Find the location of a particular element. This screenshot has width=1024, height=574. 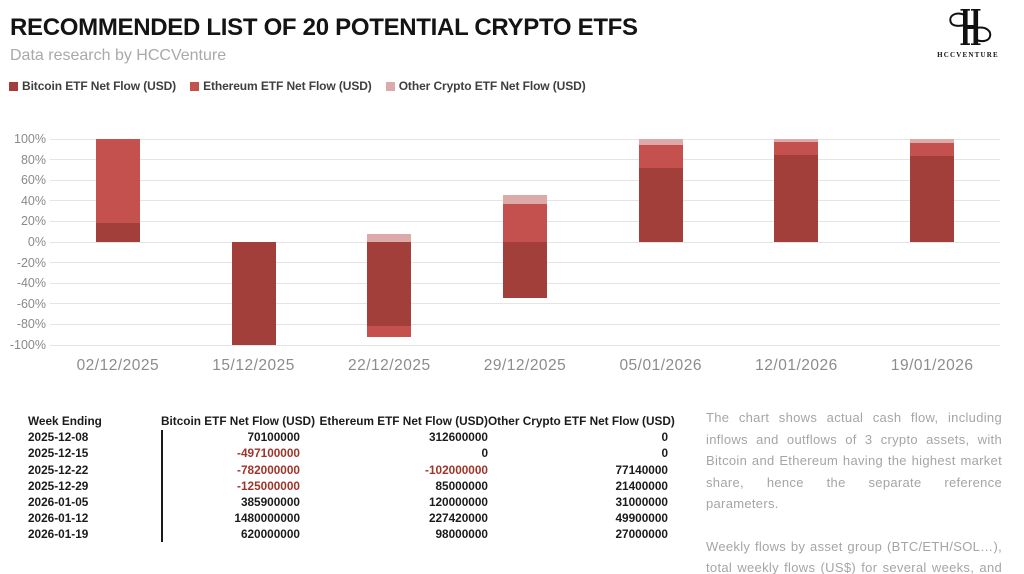

table-cell: 31000000 is located at coordinates (642, 502).